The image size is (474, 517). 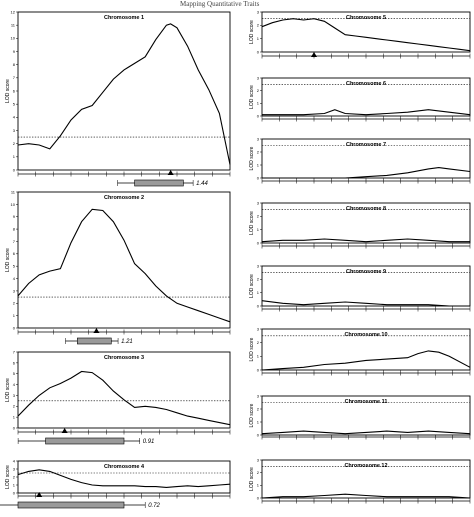 I want to click on panel-title: Chromosome 2, so click(x=124, y=198).